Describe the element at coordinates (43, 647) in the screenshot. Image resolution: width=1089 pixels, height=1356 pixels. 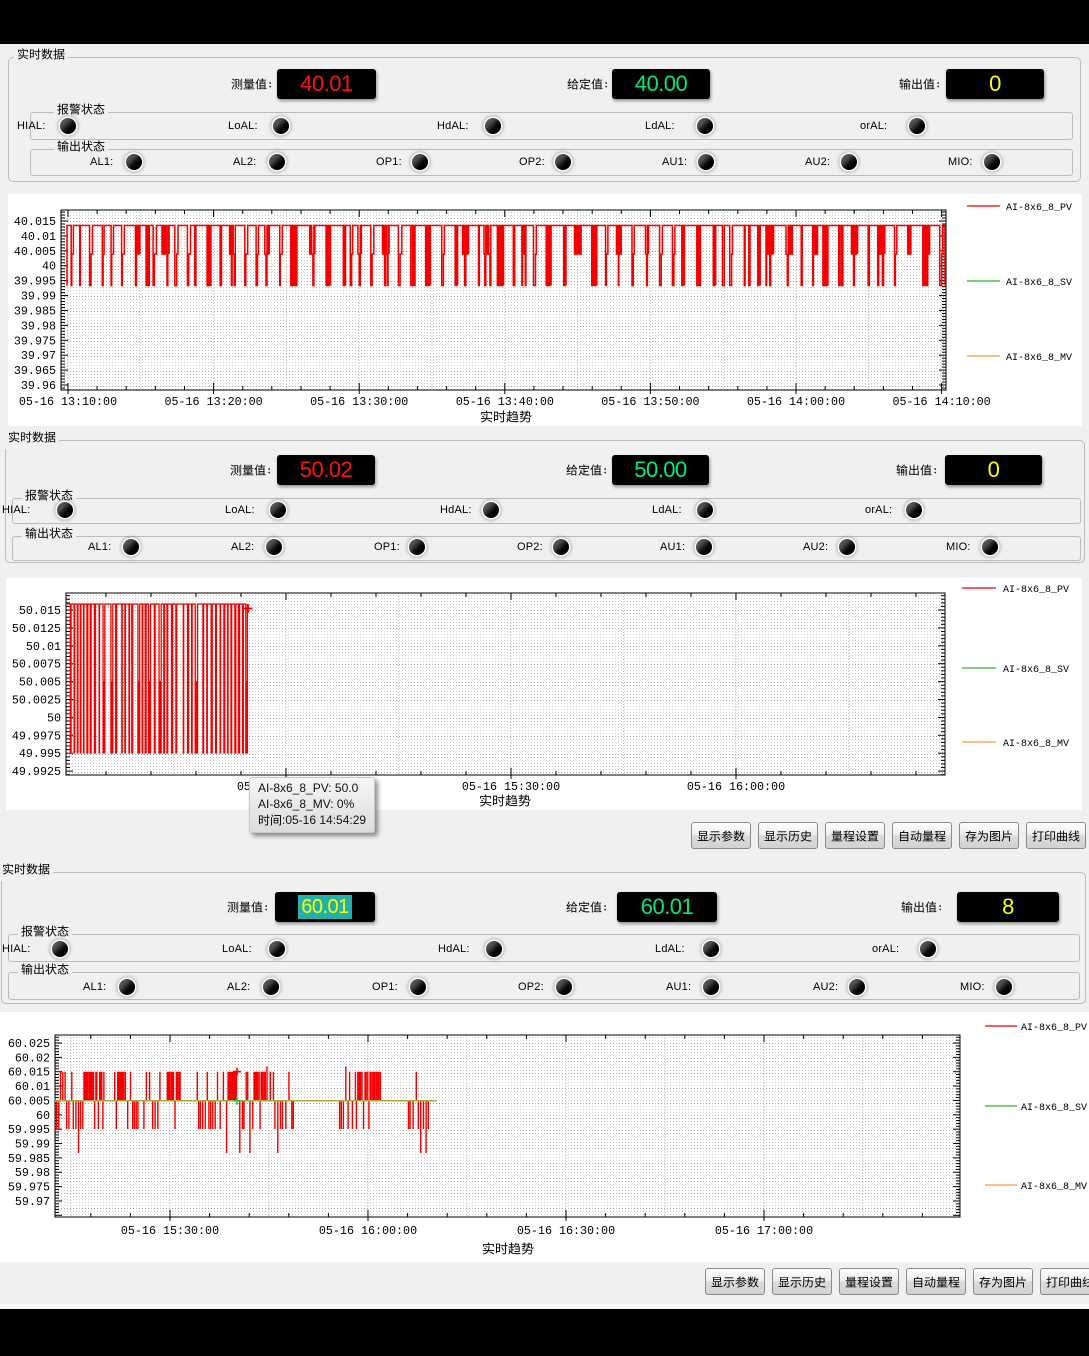
I see `svg-text: 50.01` at that location.